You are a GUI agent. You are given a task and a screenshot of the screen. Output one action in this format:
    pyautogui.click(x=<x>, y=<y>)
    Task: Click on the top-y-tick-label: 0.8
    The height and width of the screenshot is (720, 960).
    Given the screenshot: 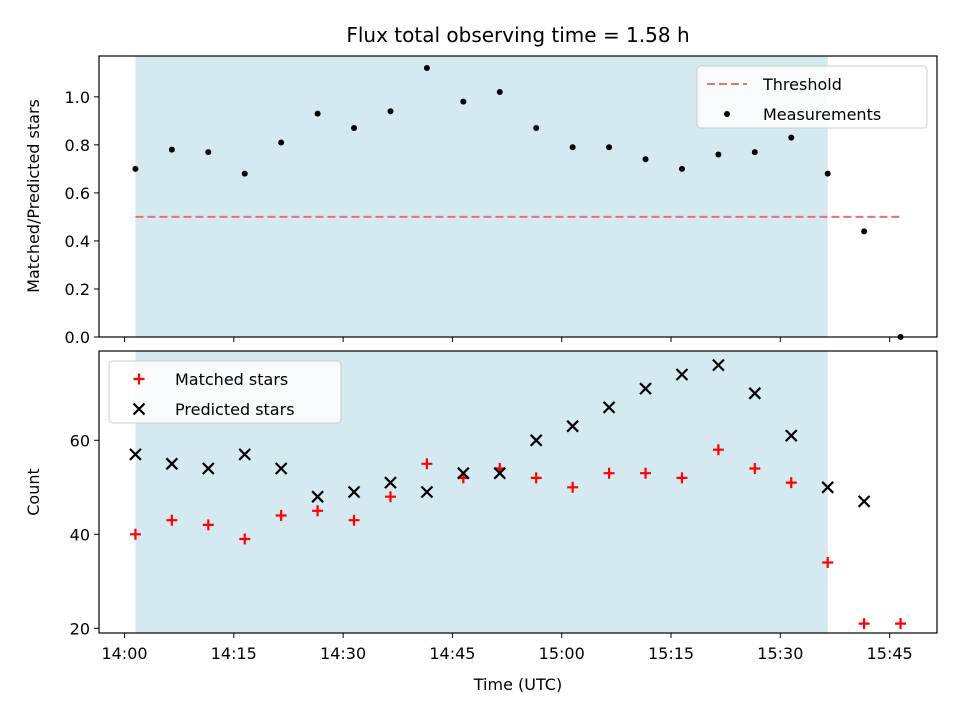 What is the action you would take?
    pyautogui.click(x=77, y=145)
    